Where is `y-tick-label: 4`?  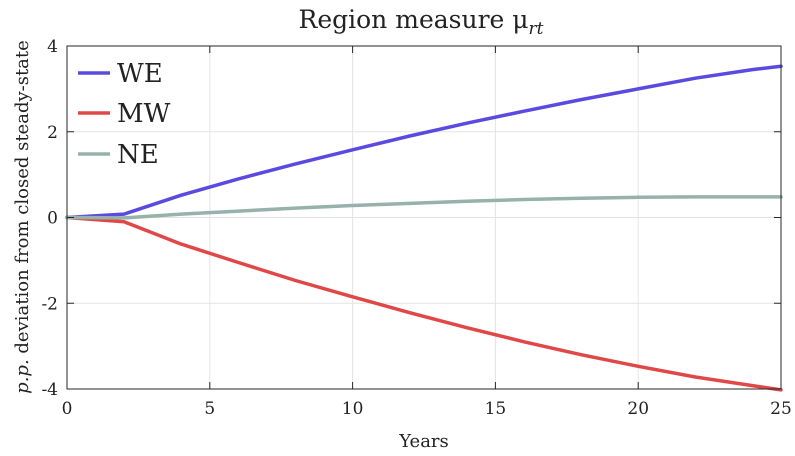 y-tick-label: 4 is located at coordinates (52, 47).